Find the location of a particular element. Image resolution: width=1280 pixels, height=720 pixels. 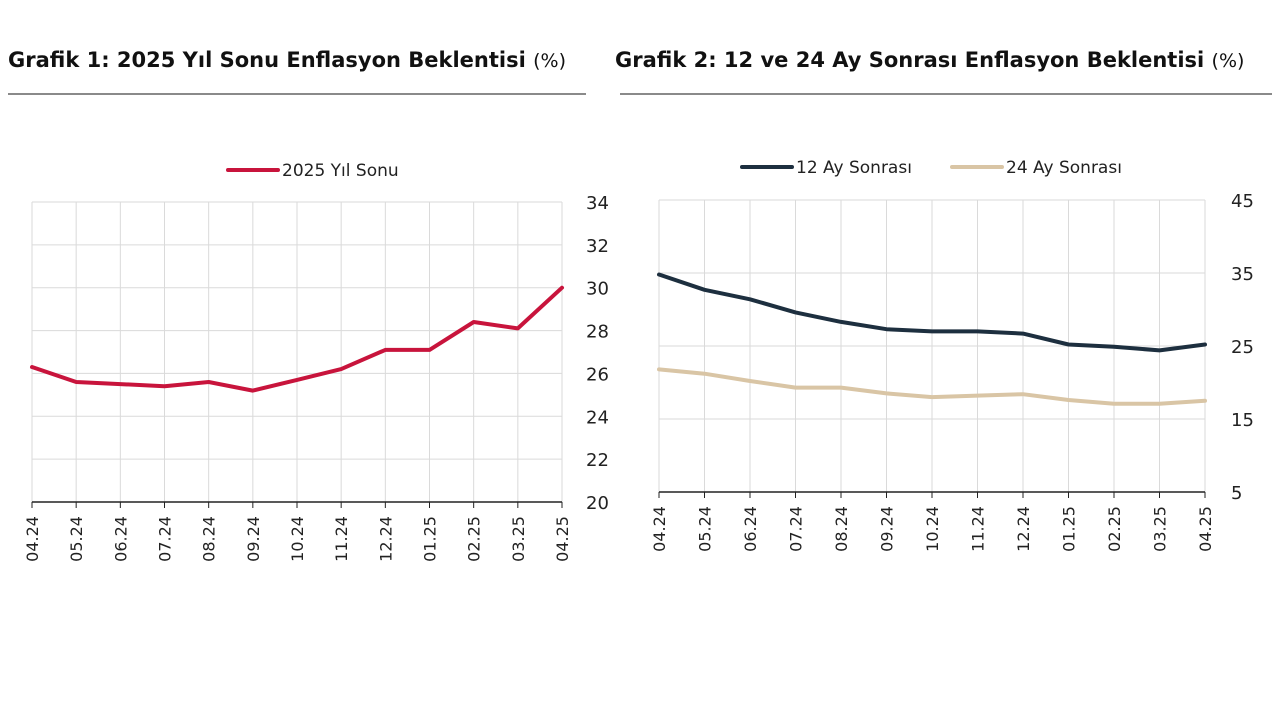

chart1-xtick-label: 07.24 is located at coordinates (165, 539).